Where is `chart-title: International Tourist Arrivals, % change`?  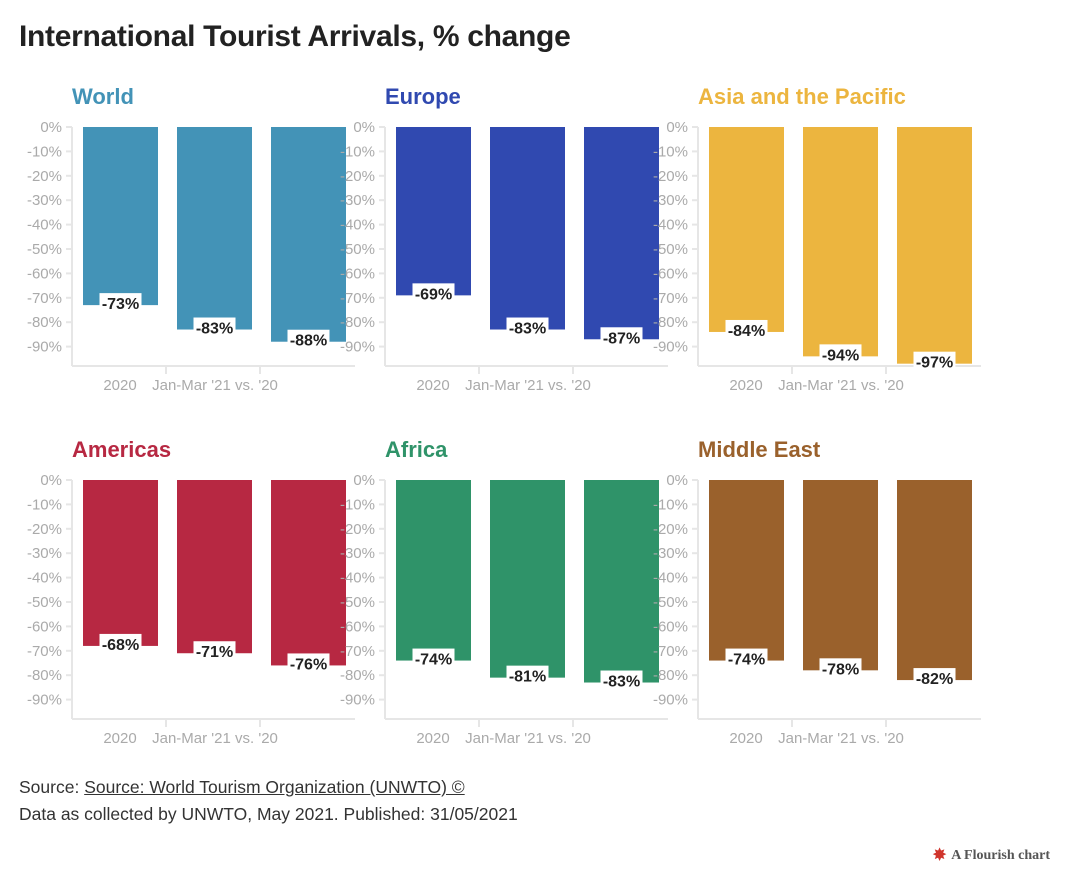 chart-title: International Tourist Arrivals, % change is located at coordinates (295, 36).